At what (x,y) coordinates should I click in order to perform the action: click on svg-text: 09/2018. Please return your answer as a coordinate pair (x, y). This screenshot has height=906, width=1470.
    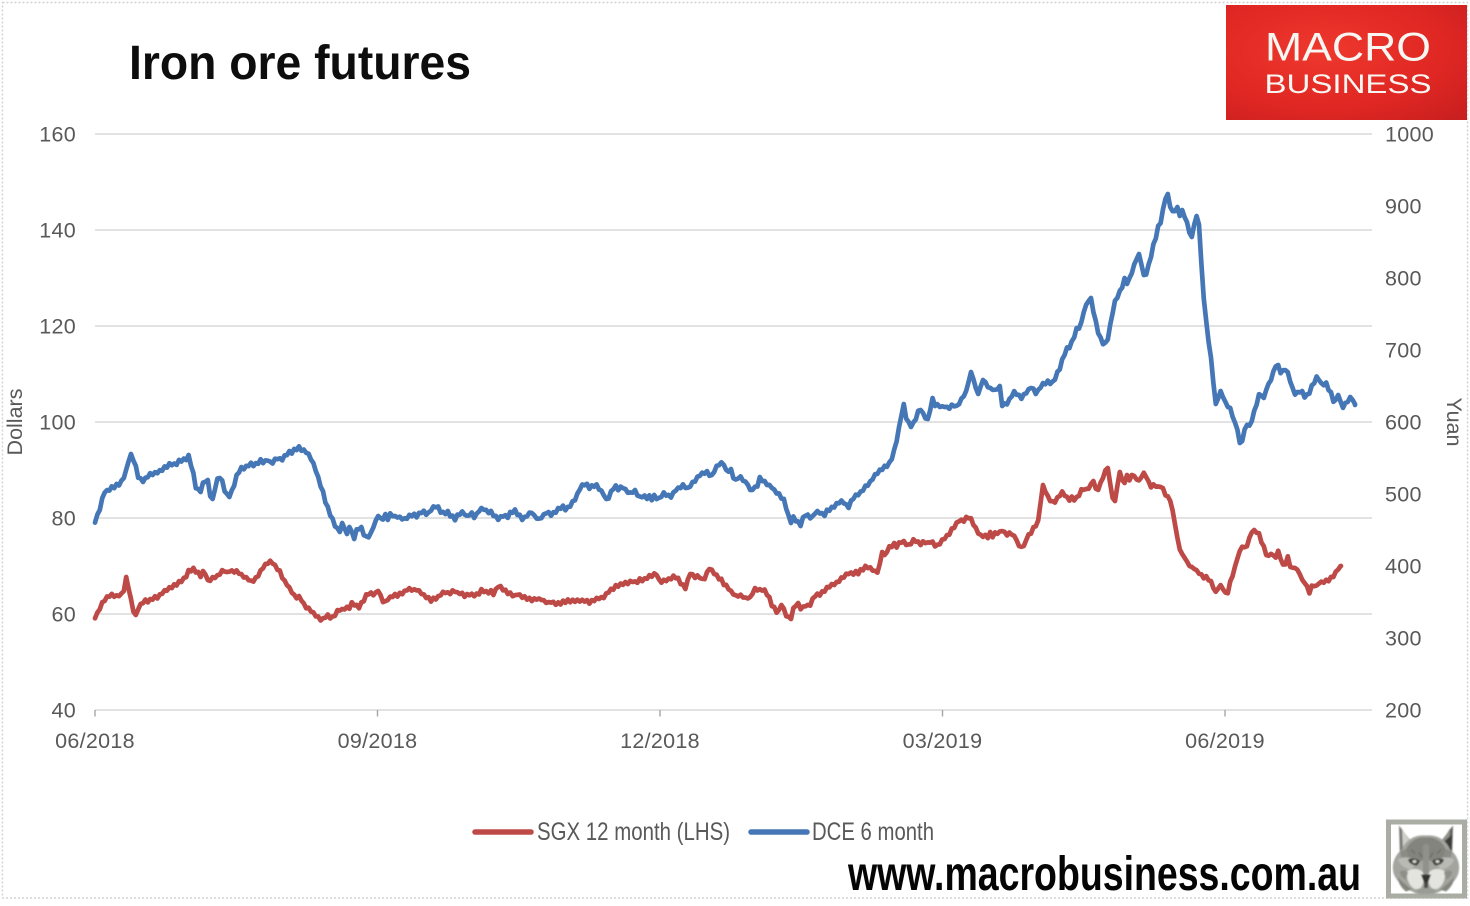
    Looking at the image, I should click on (378, 741).